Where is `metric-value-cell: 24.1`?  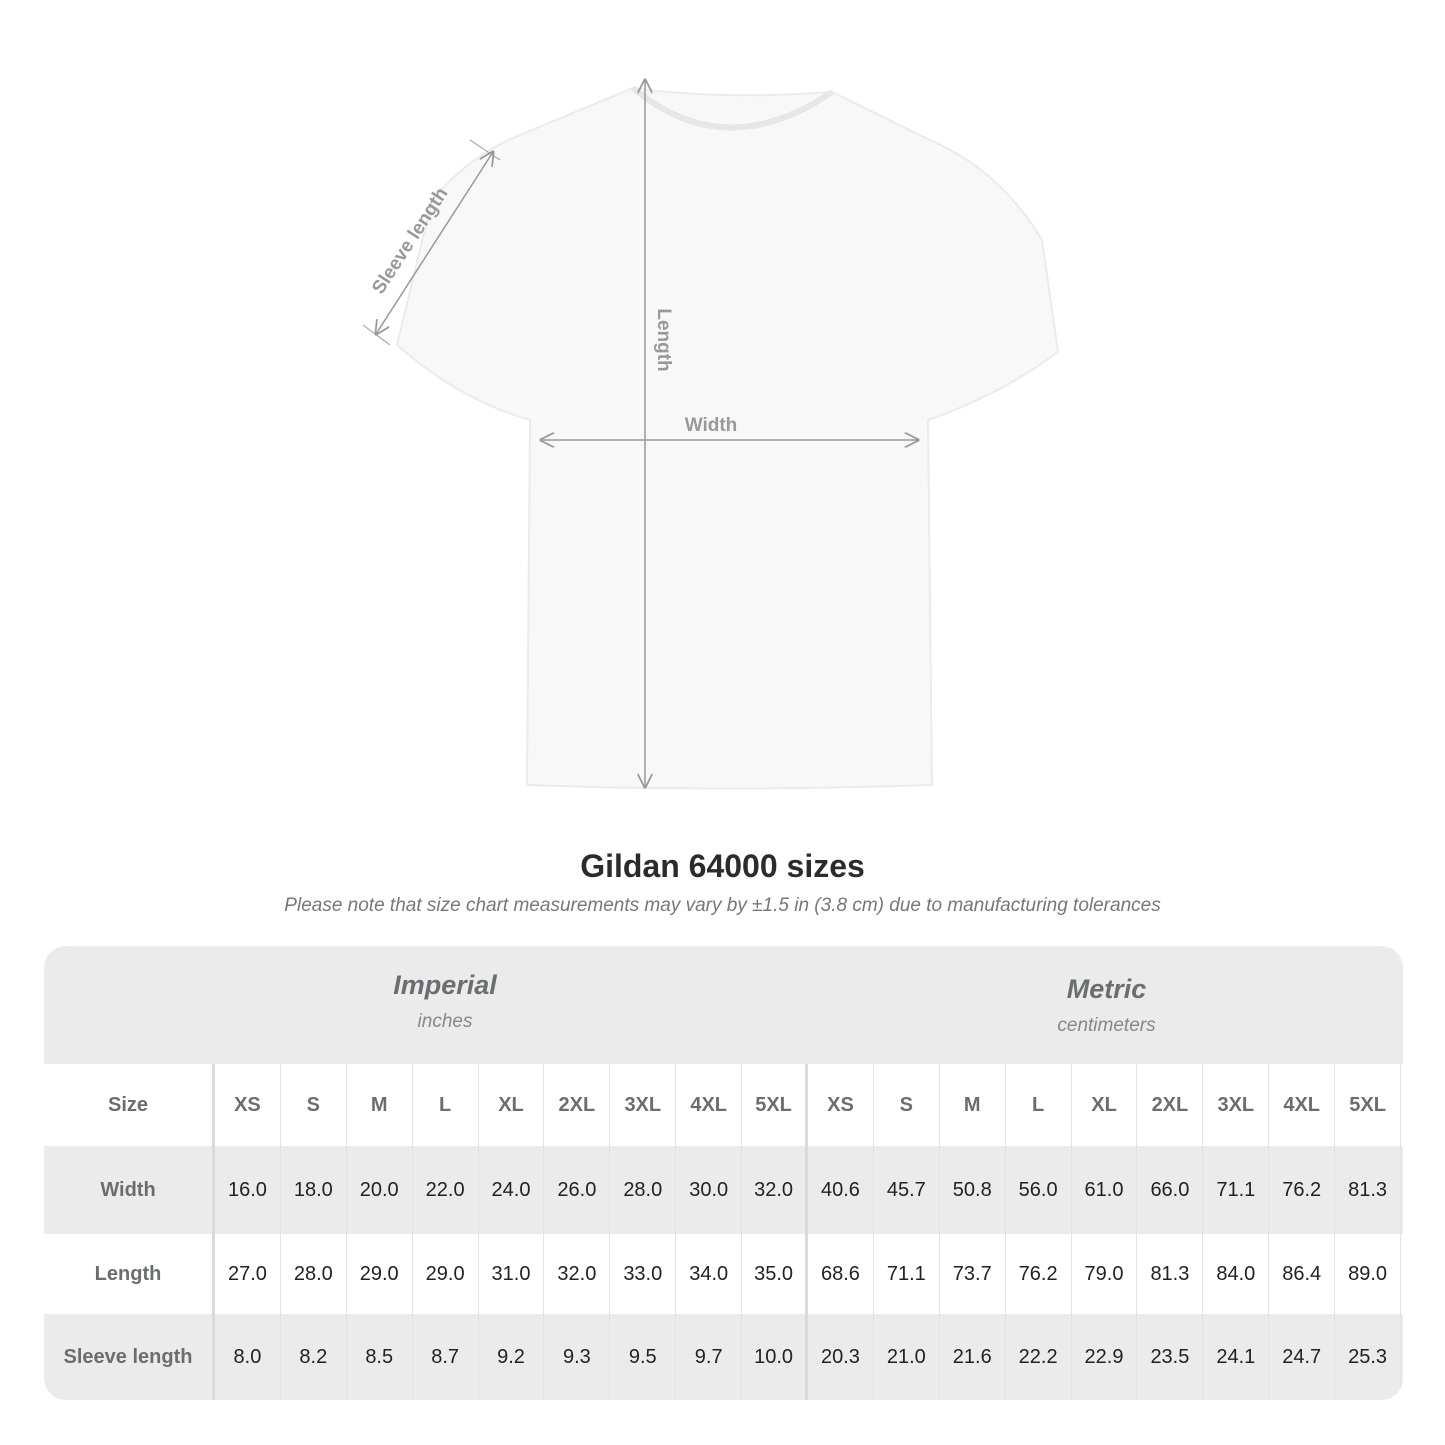
metric-value-cell: 24.1 is located at coordinates (1236, 1357).